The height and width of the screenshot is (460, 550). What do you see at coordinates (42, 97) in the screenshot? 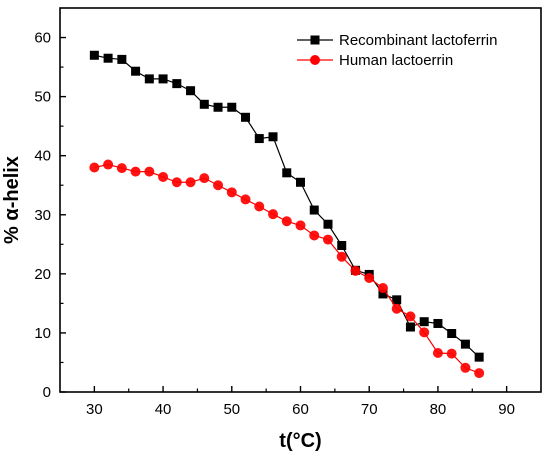
I see `y-tick-label: 50` at bounding box center [42, 97].